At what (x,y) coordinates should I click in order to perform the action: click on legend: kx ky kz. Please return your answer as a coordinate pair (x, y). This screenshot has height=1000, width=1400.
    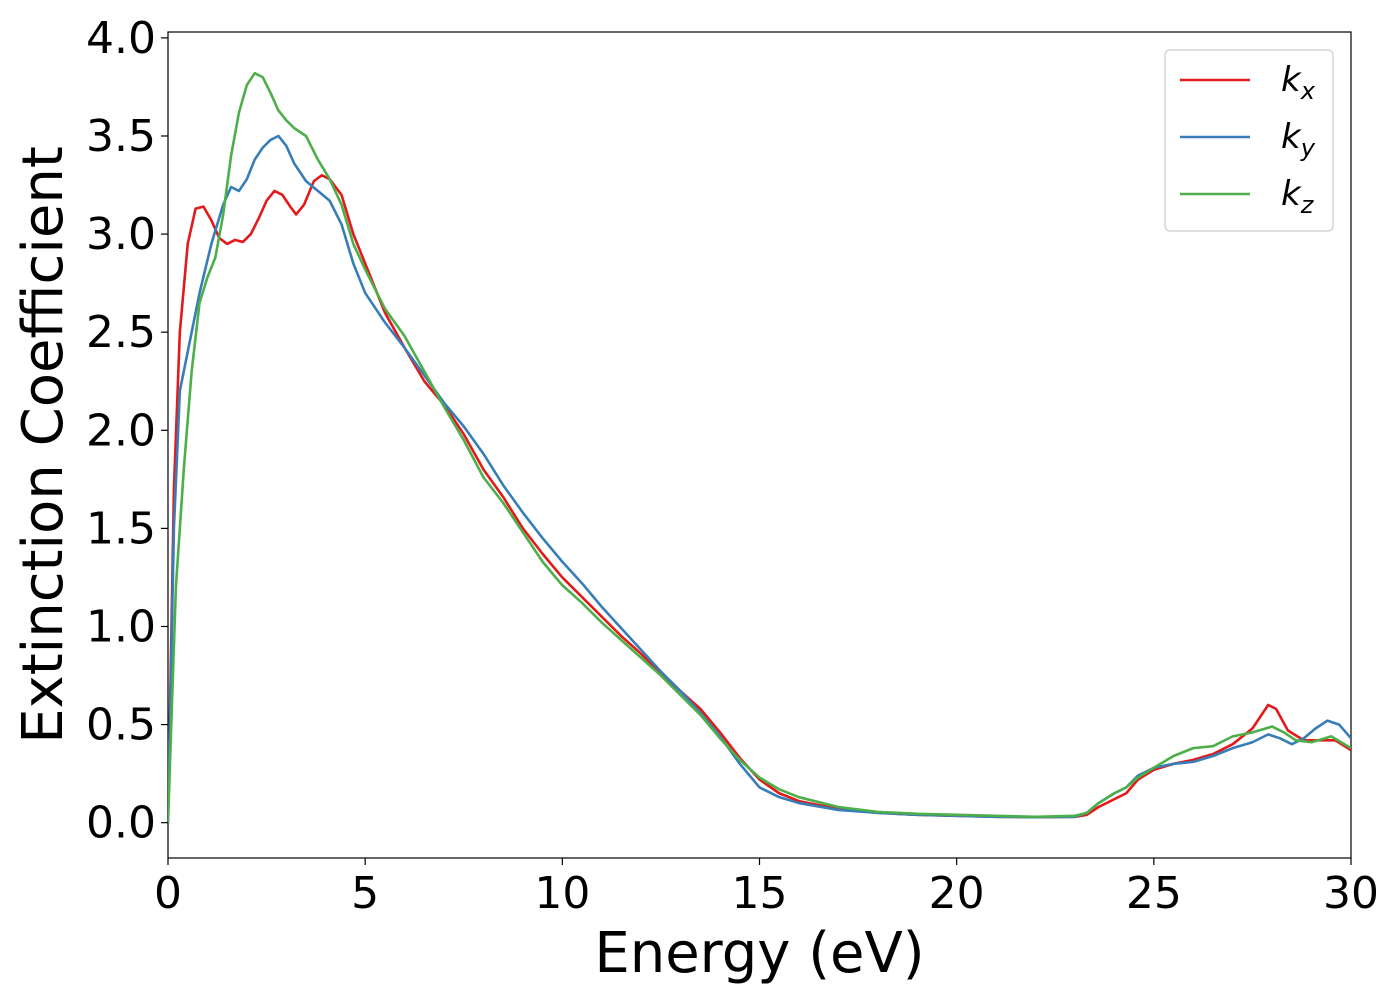
    Looking at the image, I should click on (1249, 140).